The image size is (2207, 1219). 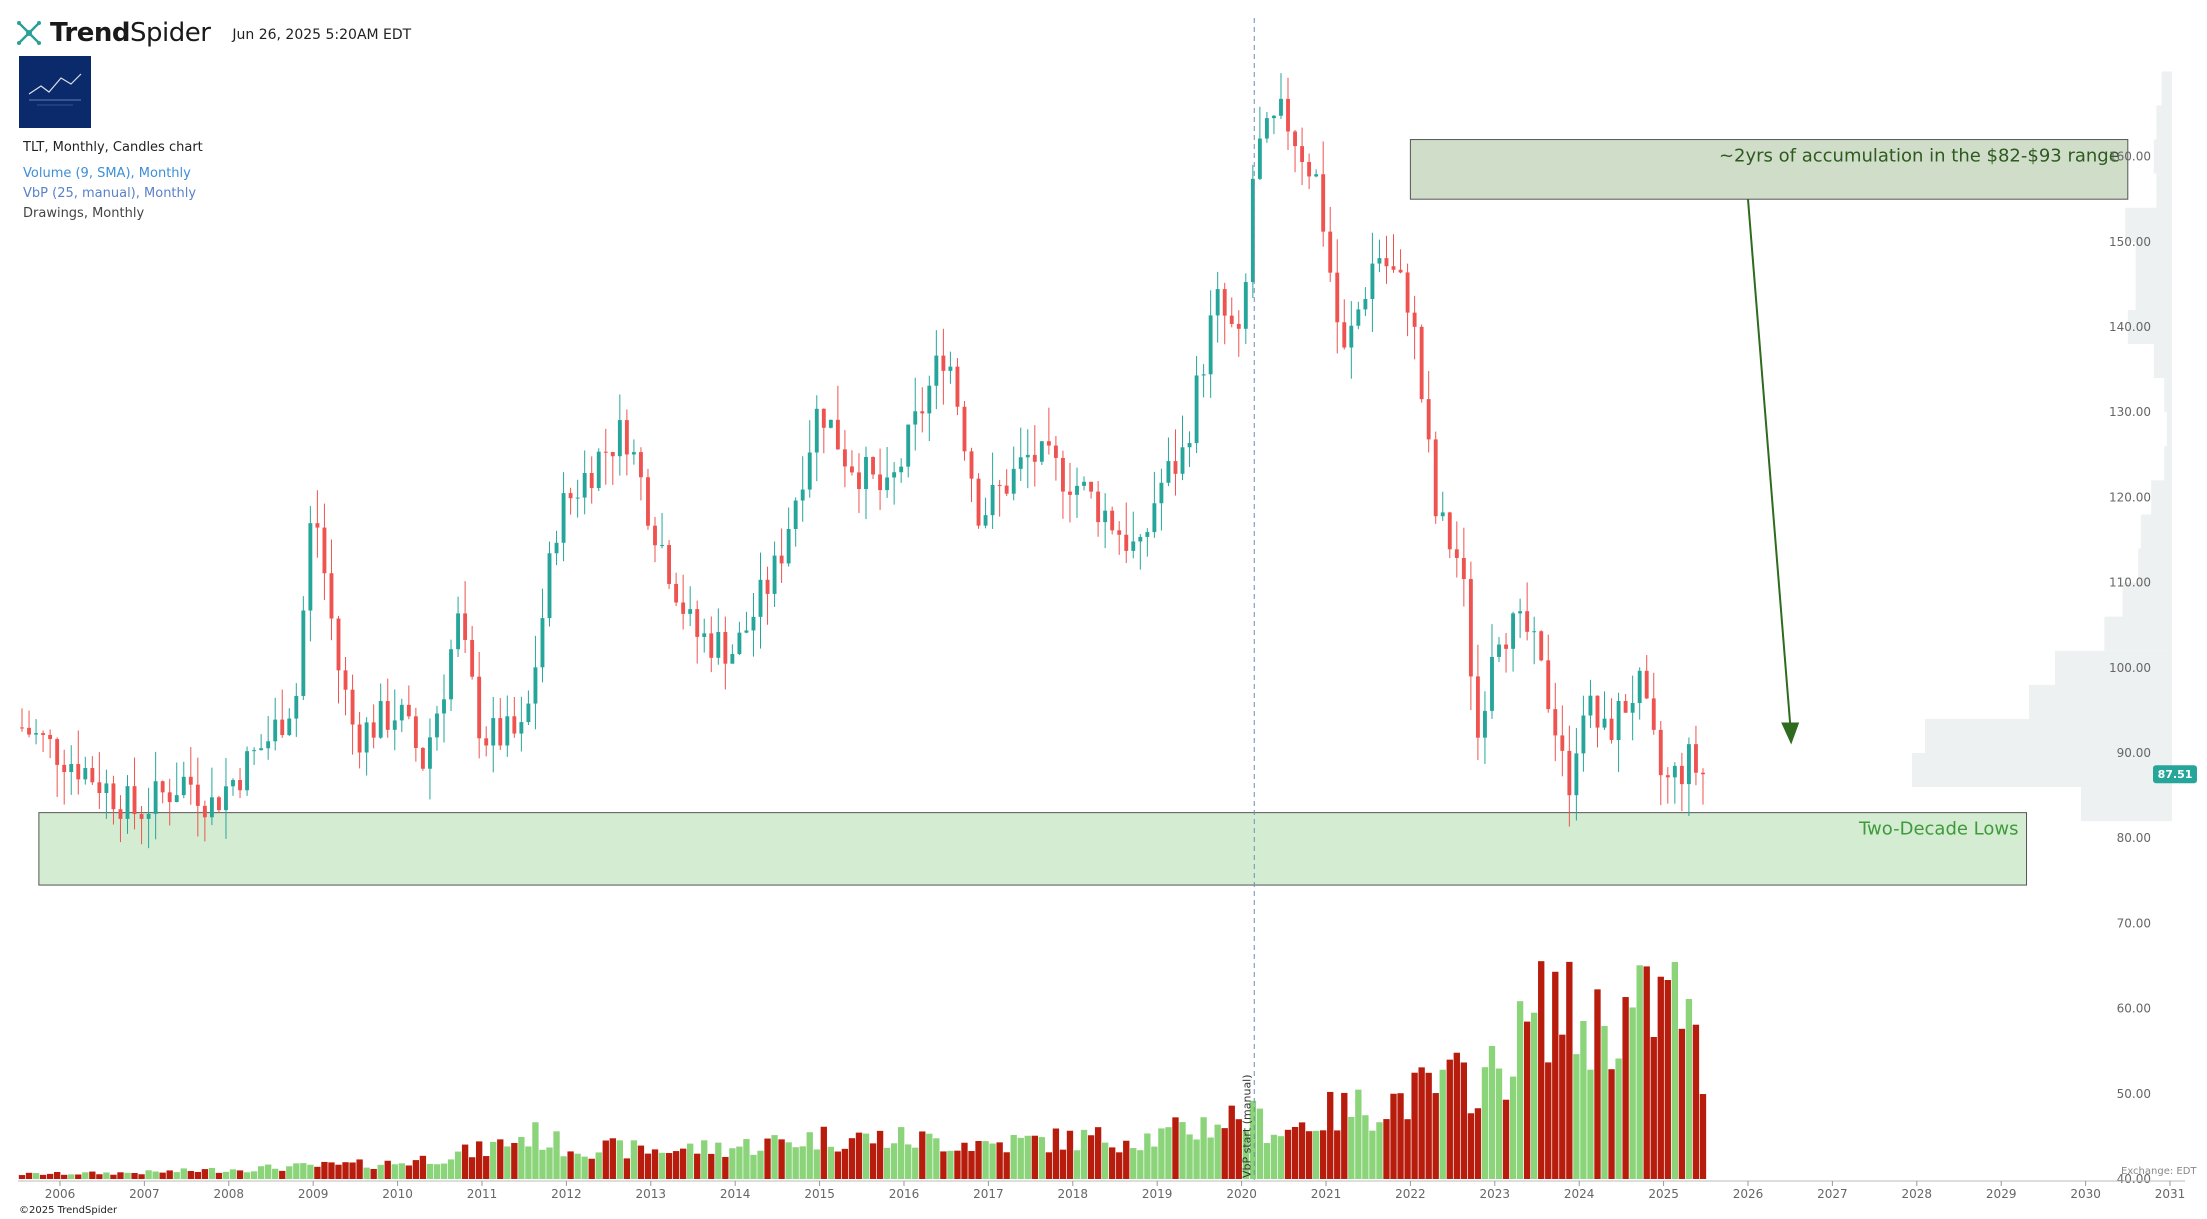 I want to click on account-logo, so click(x=55, y=92).